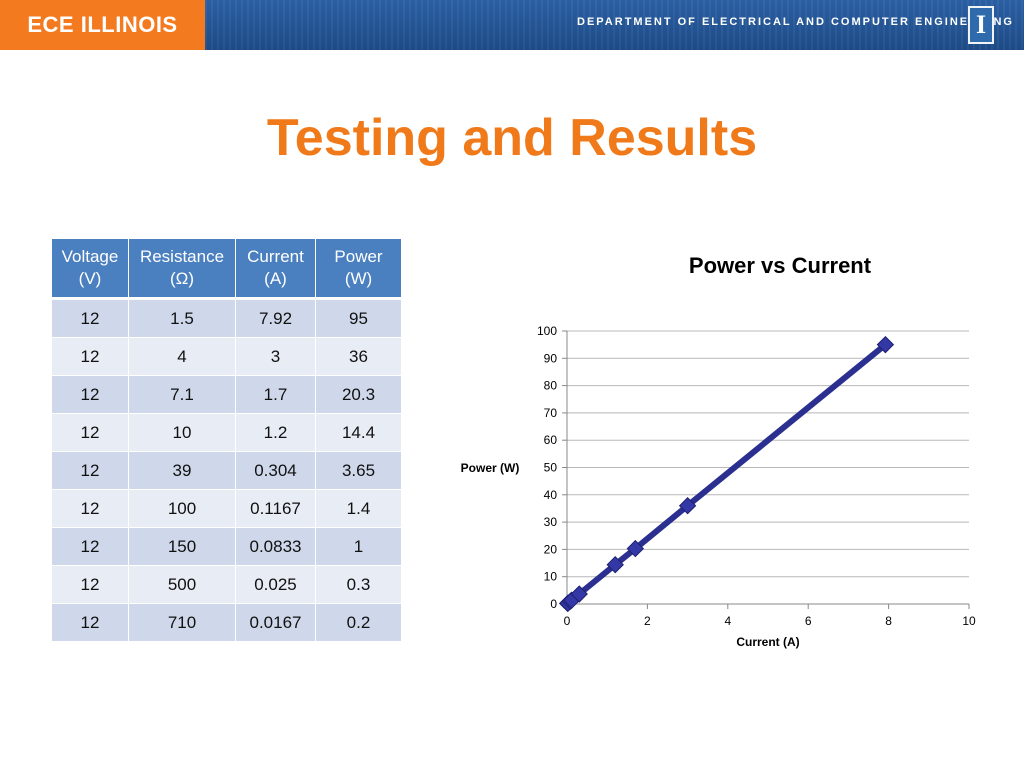  I want to click on table-cell: 4, so click(182, 356).